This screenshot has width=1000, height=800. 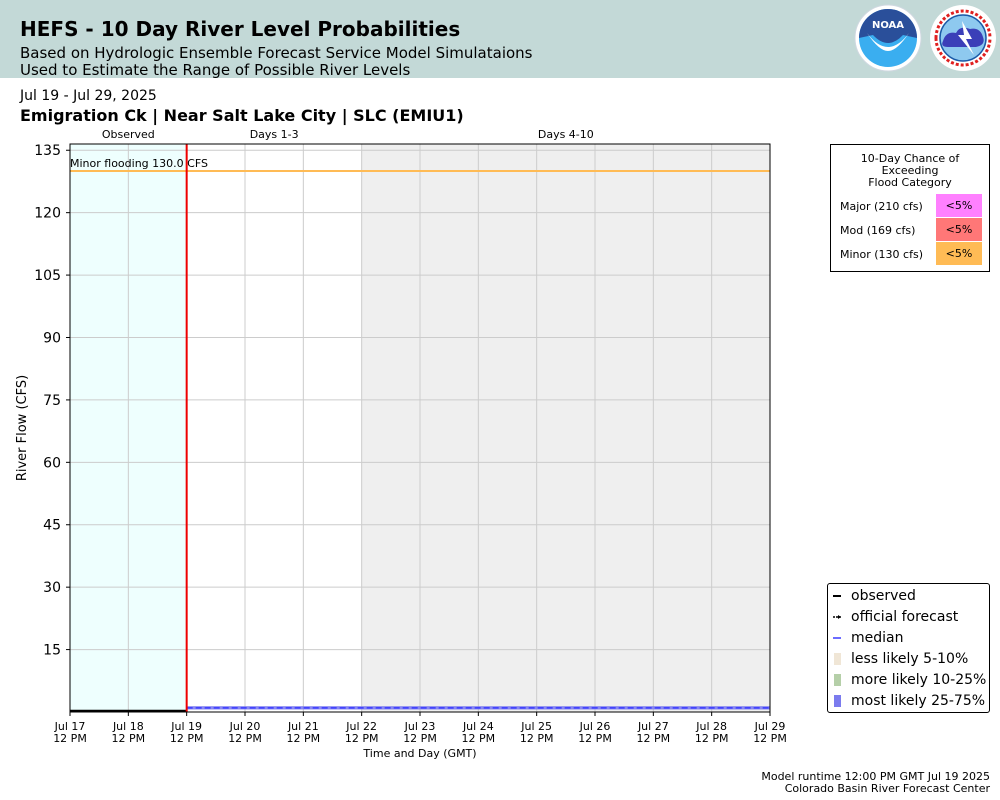 What do you see at coordinates (566, 134) in the screenshot?
I see `region-label: Days 4-10` at bounding box center [566, 134].